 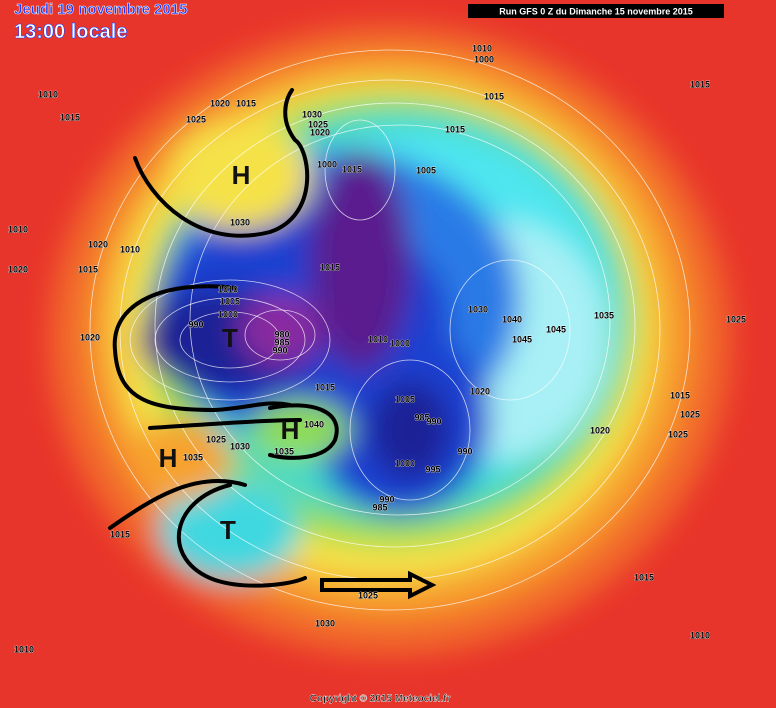 I want to click on pressure-centers: H T H H T, so click(x=229, y=352).